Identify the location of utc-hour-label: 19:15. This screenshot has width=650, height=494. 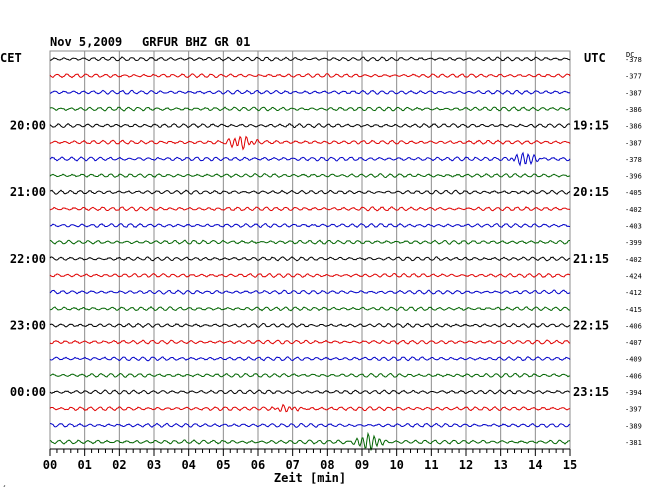
(591, 126).